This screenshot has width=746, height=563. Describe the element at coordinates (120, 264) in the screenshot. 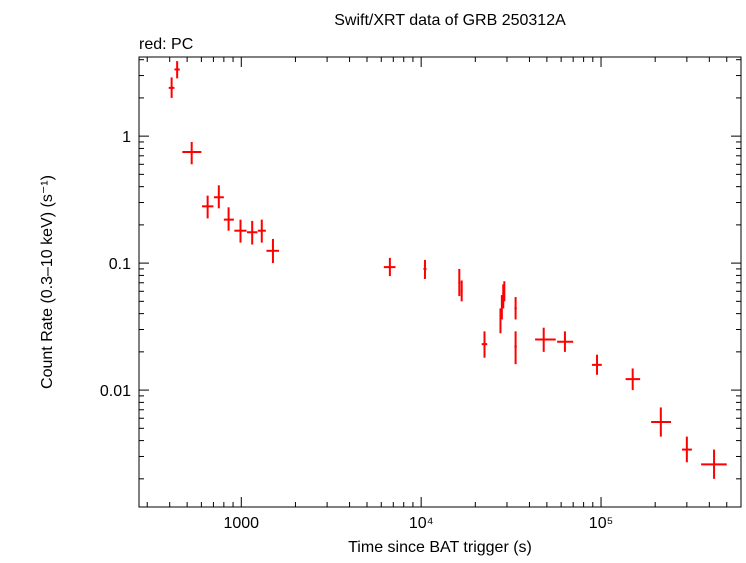

I see `y-tick-label: 0.1` at that location.